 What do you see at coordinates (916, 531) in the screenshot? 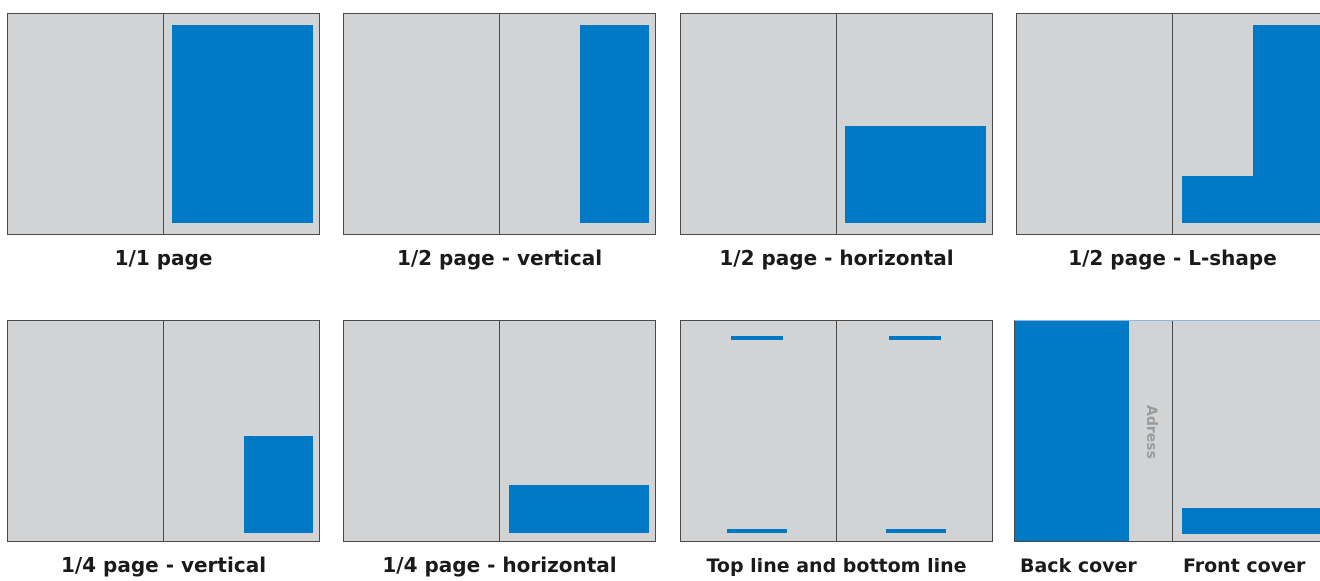
I see `ad-bottom-line-right` at bounding box center [916, 531].